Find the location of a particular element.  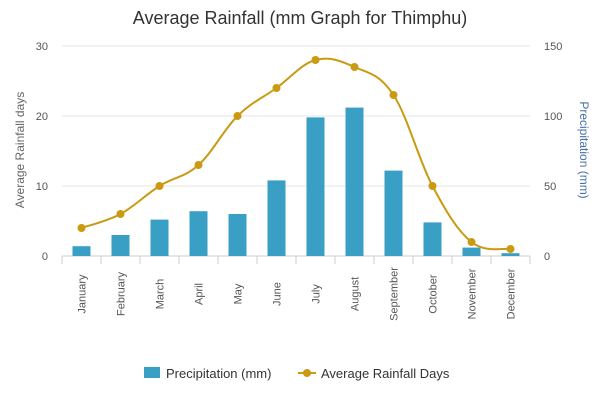

right-tick-label: 50 is located at coordinates (550, 187).